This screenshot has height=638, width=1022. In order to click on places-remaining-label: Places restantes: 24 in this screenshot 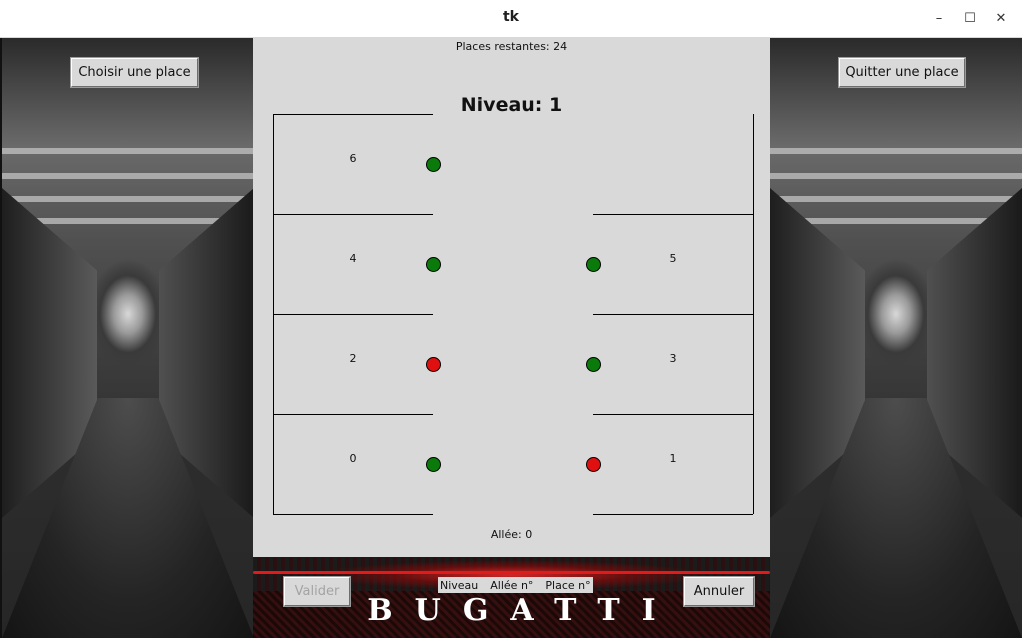, I will do `click(511, 46)`.